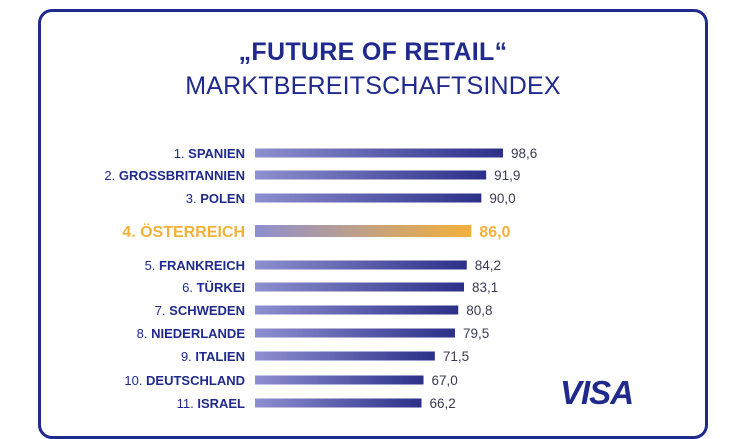 The image size is (746, 439). Describe the element at coordinates (207, 310) in the screenshot. I see `country-name: SCHWEDEN` at that location.